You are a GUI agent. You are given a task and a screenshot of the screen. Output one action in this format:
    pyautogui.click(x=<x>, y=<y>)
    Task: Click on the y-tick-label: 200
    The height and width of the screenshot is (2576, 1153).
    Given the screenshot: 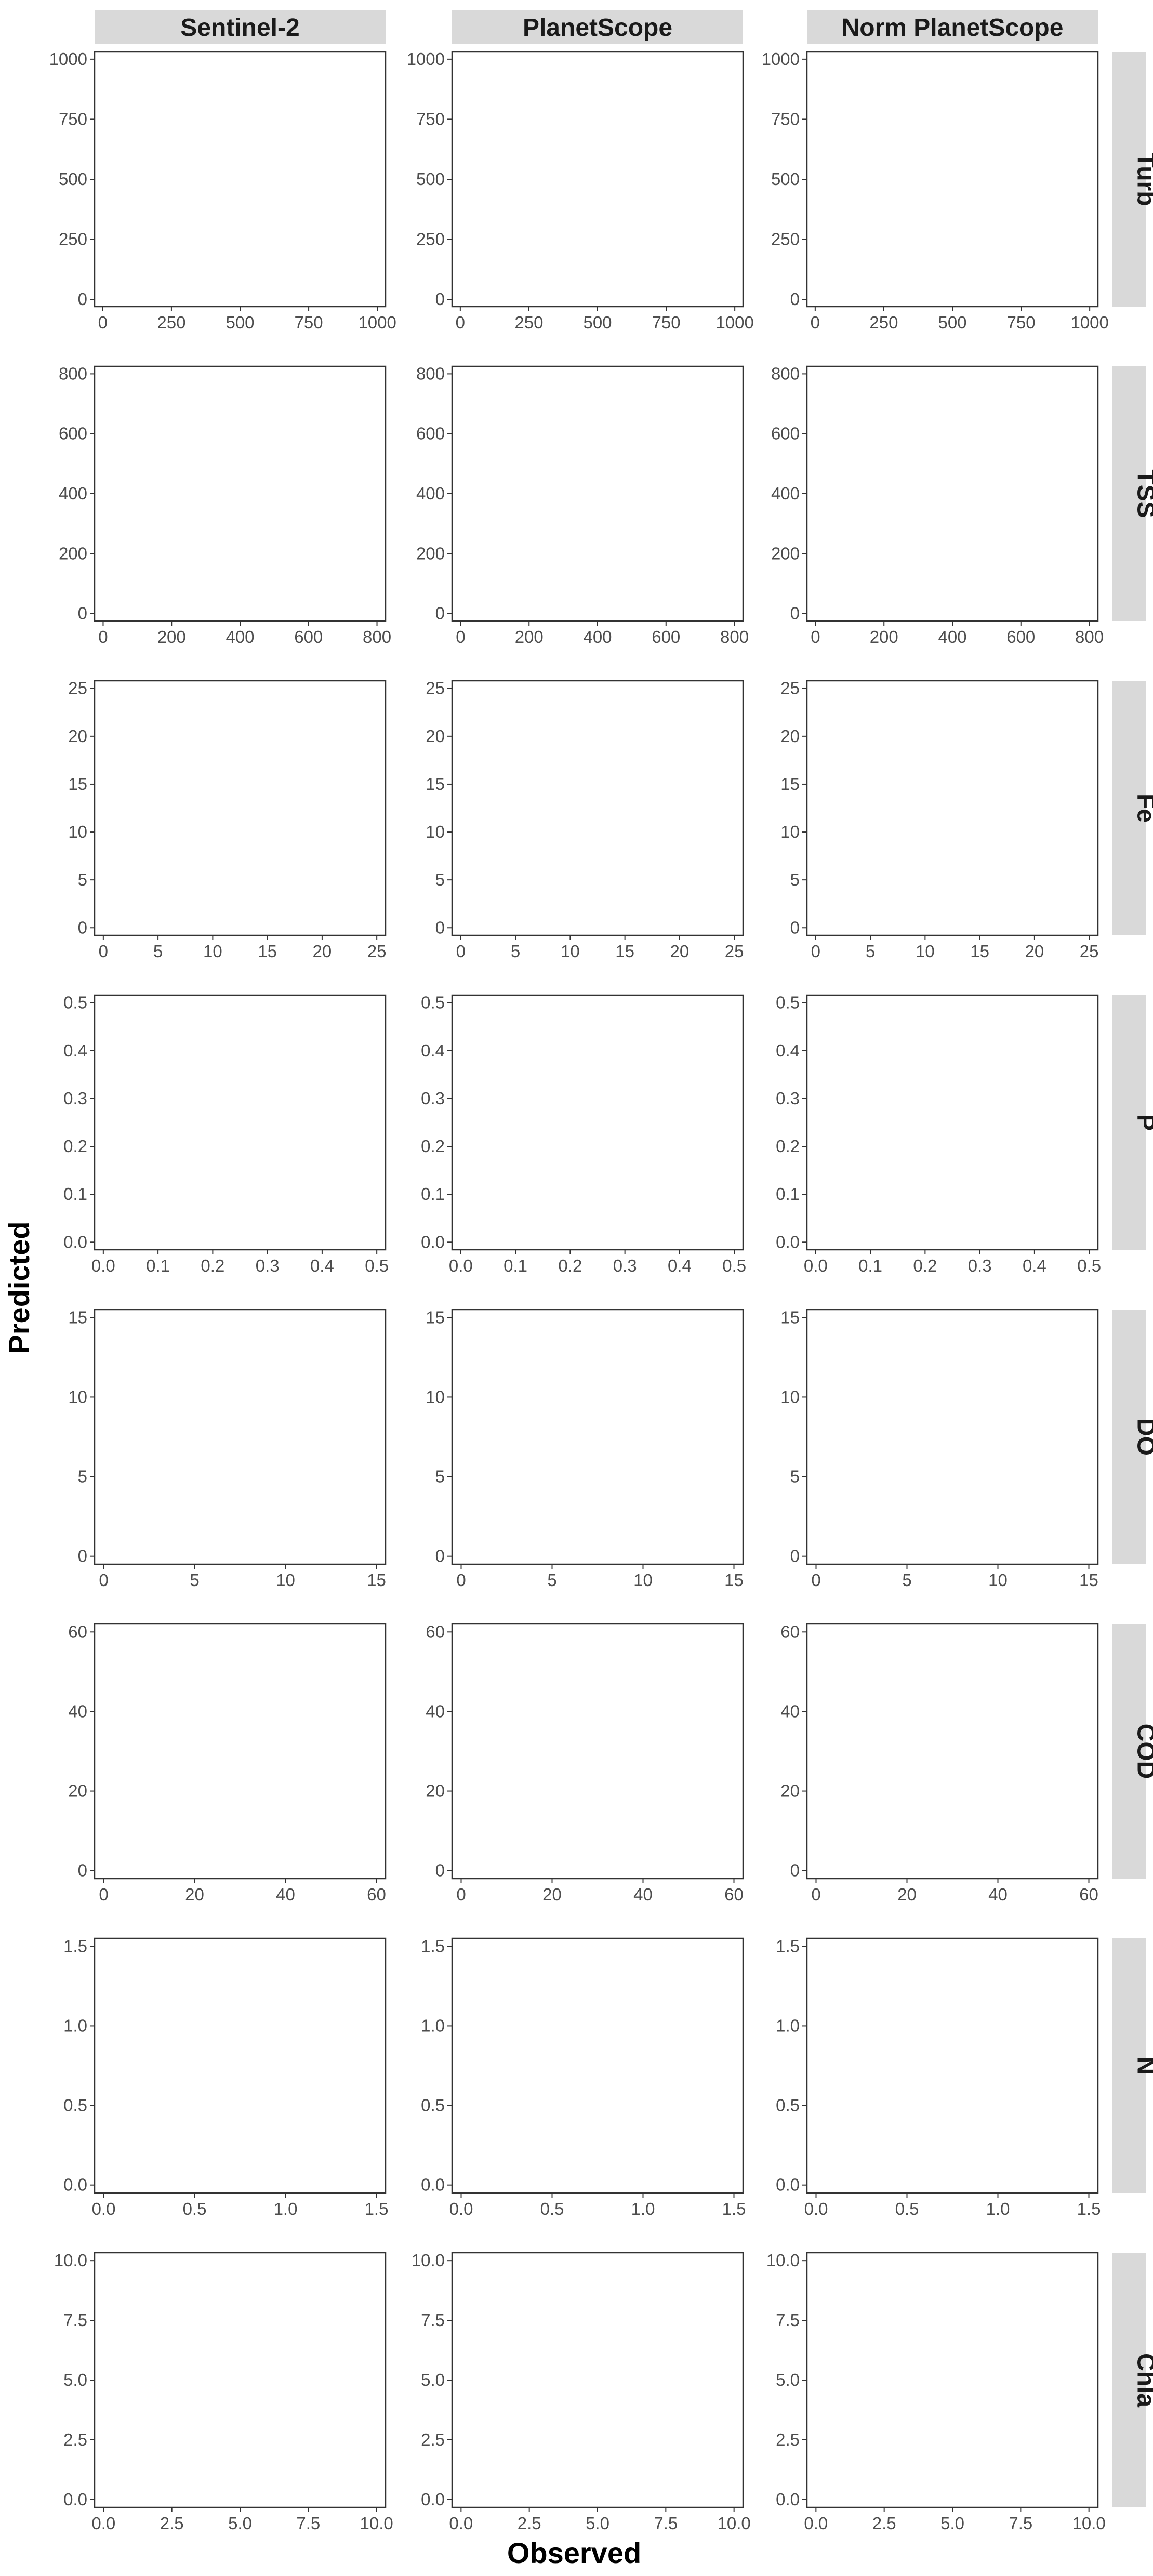 What is the action you would take?
    pyautogui.click(x=786, y=553)
    